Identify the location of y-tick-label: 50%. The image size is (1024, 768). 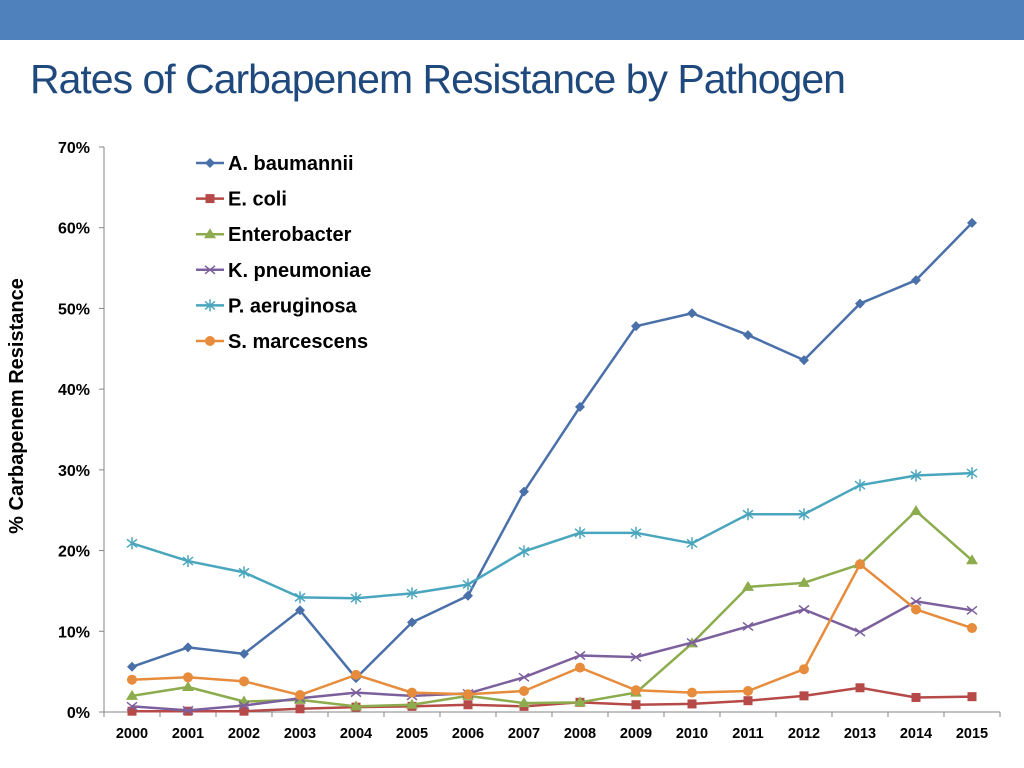
(74, 309).